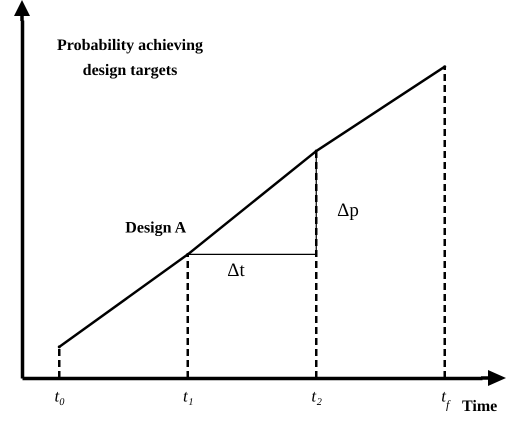  Describe the element at coordinates (130, 58) in the screenshot. I see `y-axis-title: Probability achieving design targets` at that location.